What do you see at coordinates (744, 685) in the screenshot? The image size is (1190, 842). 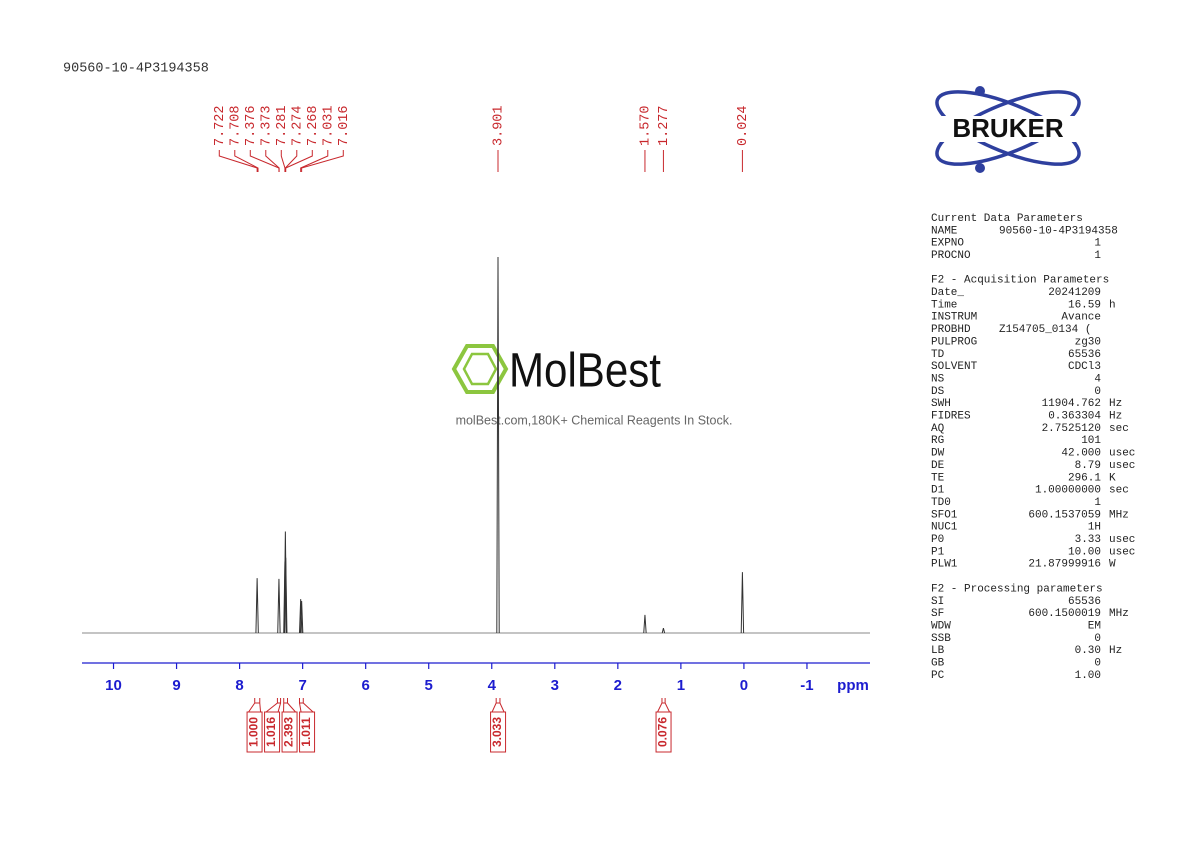 I see `x-tick-label: 0` at bounding box center [744, 685].